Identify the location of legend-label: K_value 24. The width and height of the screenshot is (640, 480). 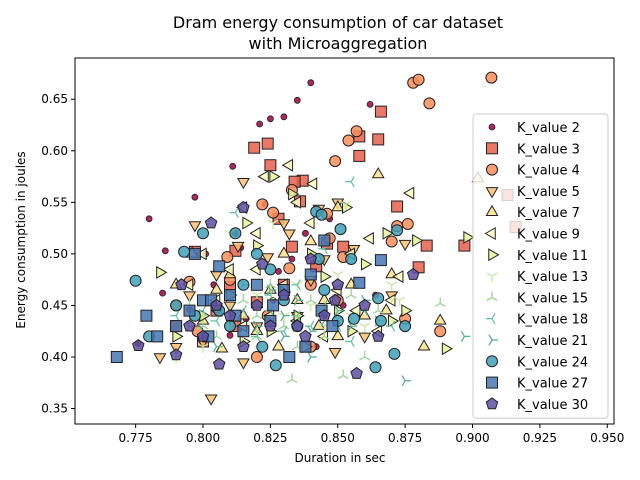
(552, 362).